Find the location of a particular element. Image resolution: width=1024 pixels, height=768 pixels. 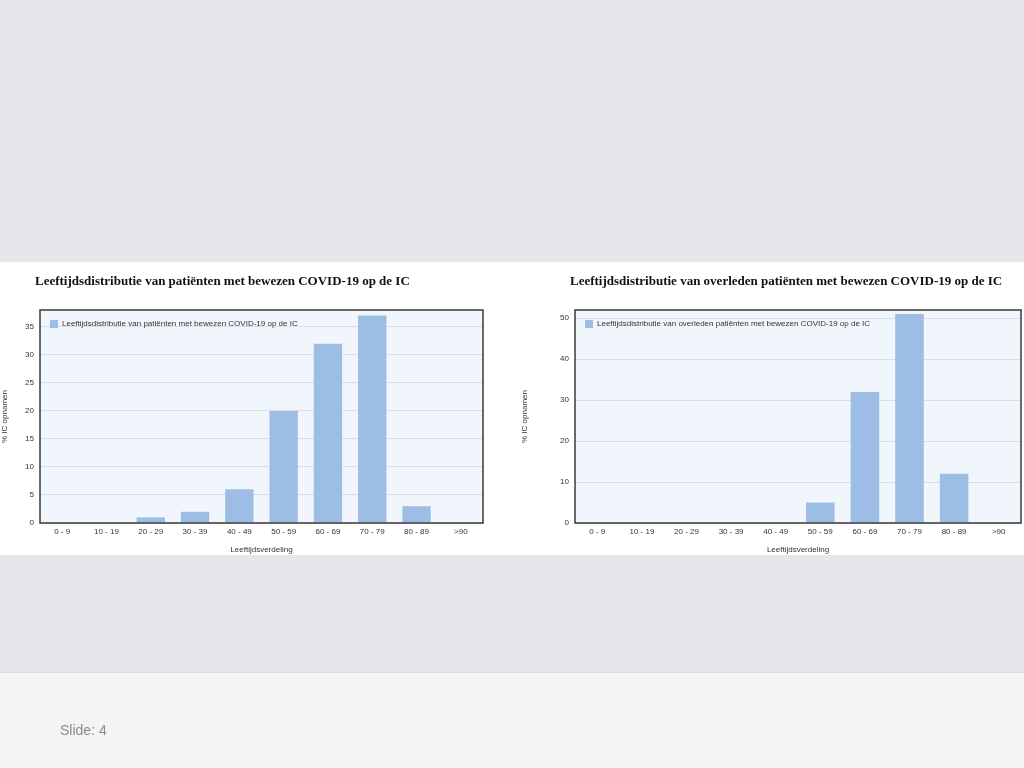

y-tick-label: 40 is located at coordinates (565, 359).